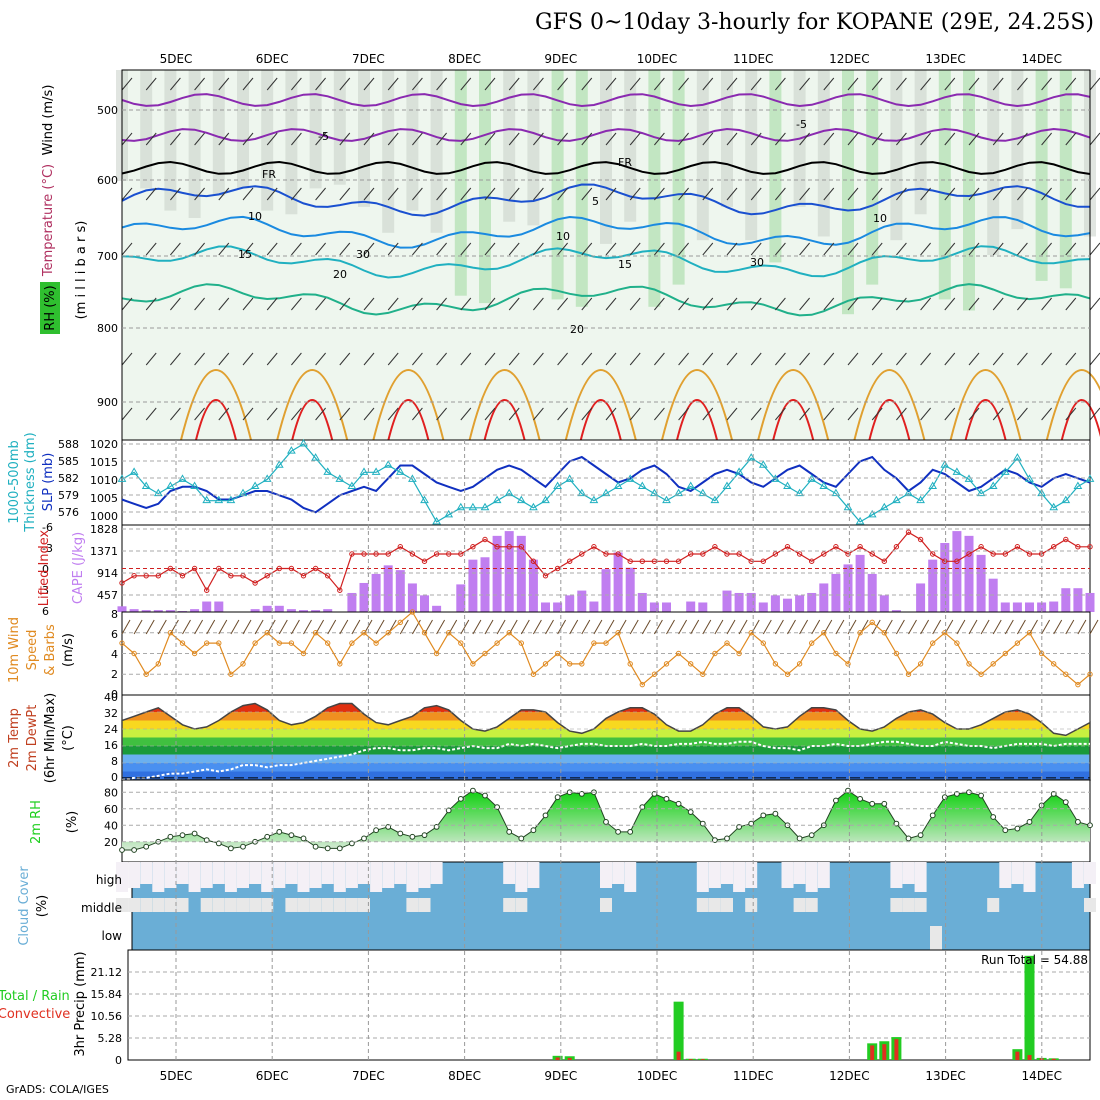  Describe the element at coordinates (111, 745) in the screenshot. I see `temp-ytick: 16` at that location.